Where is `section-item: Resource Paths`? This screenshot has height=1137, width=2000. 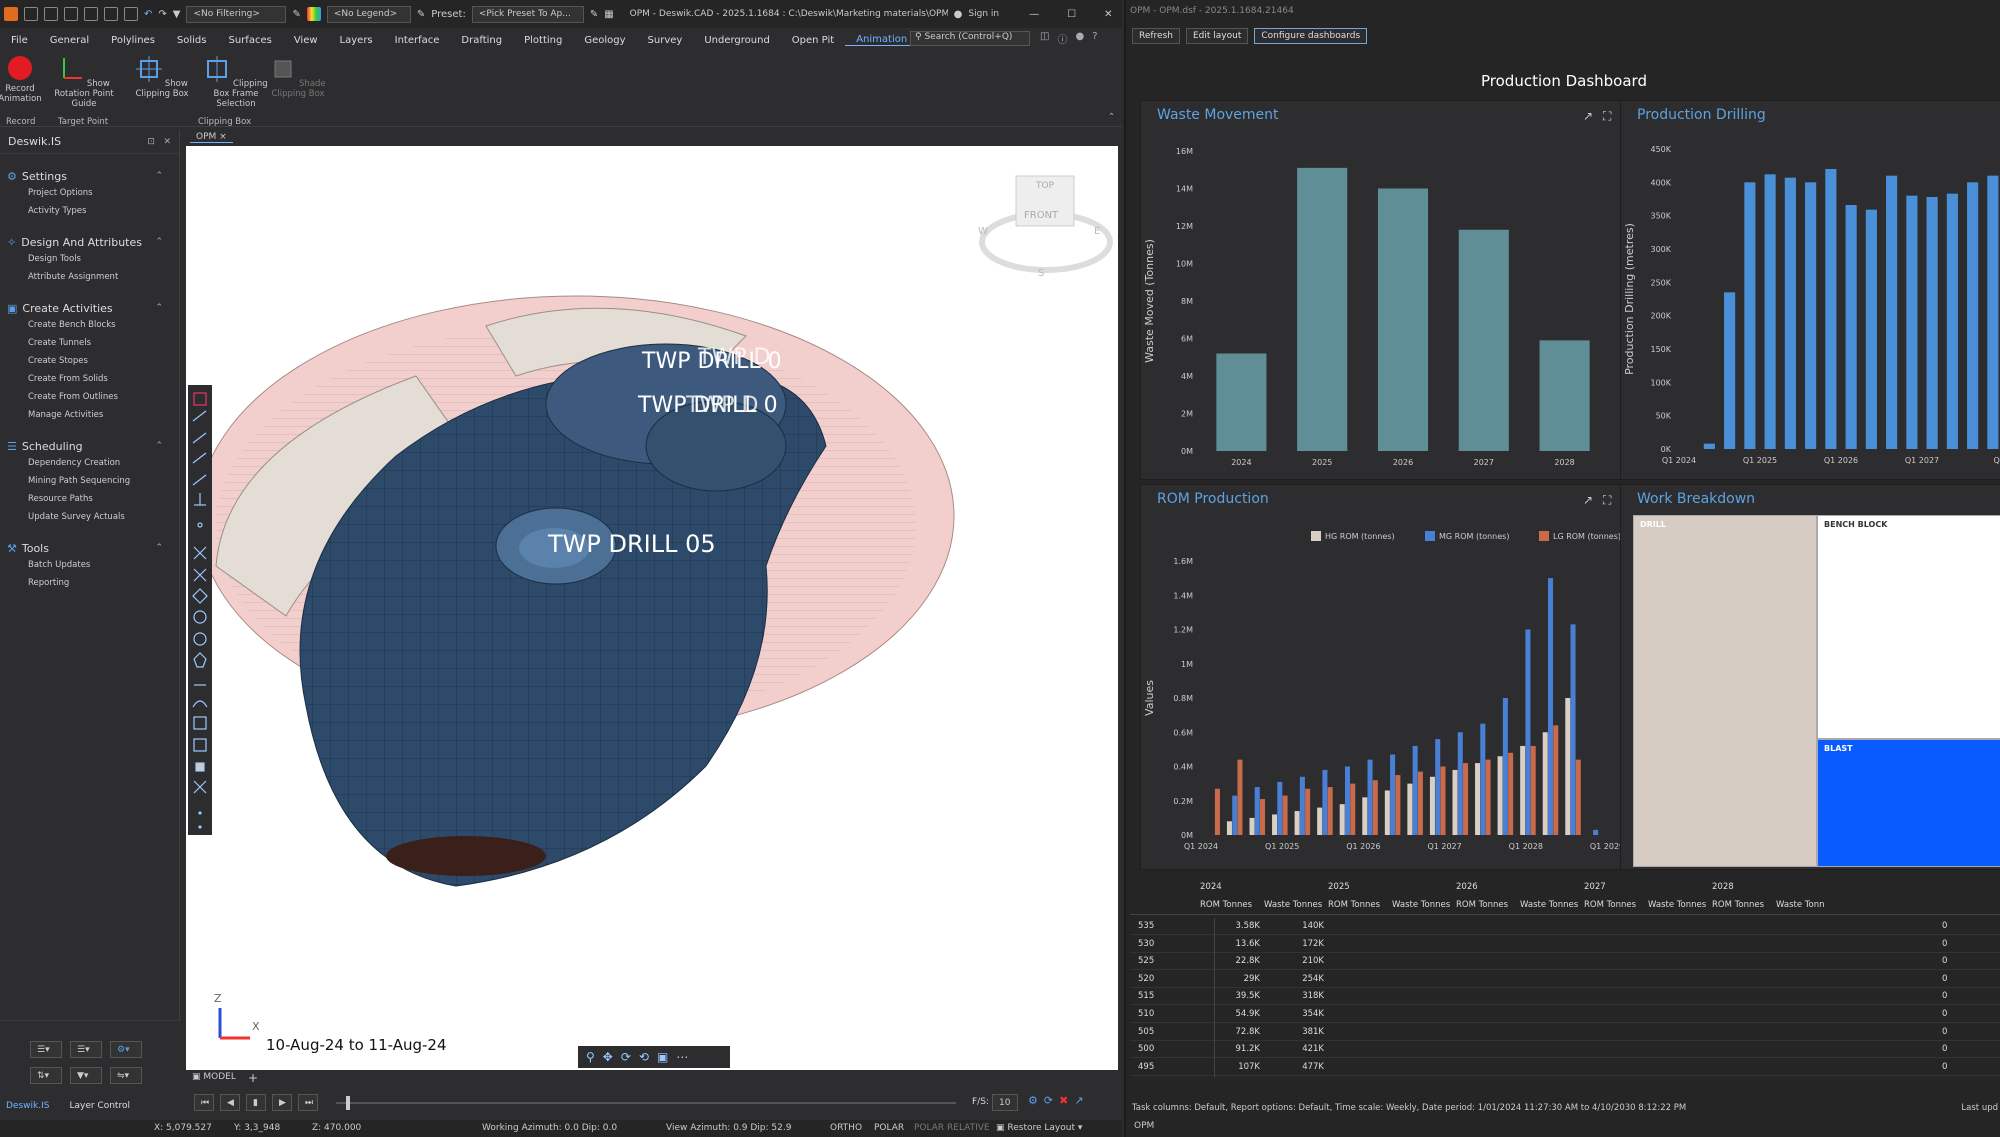 section-item: Resource Paths is located at coordinates (60, 499).